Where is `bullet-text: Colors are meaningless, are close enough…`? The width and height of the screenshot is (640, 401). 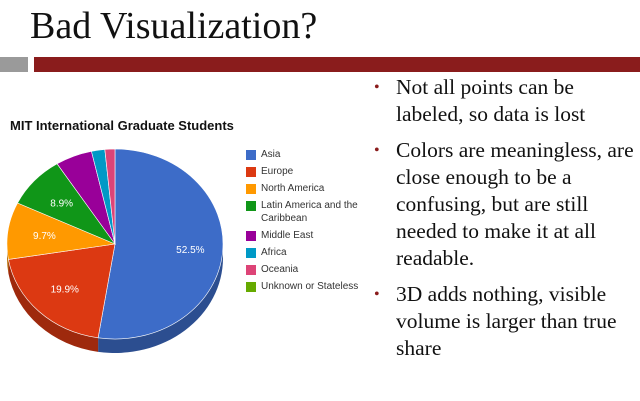 bullet-text: Colors are meaningless, are close enough… is located at coordinates (515, 204).